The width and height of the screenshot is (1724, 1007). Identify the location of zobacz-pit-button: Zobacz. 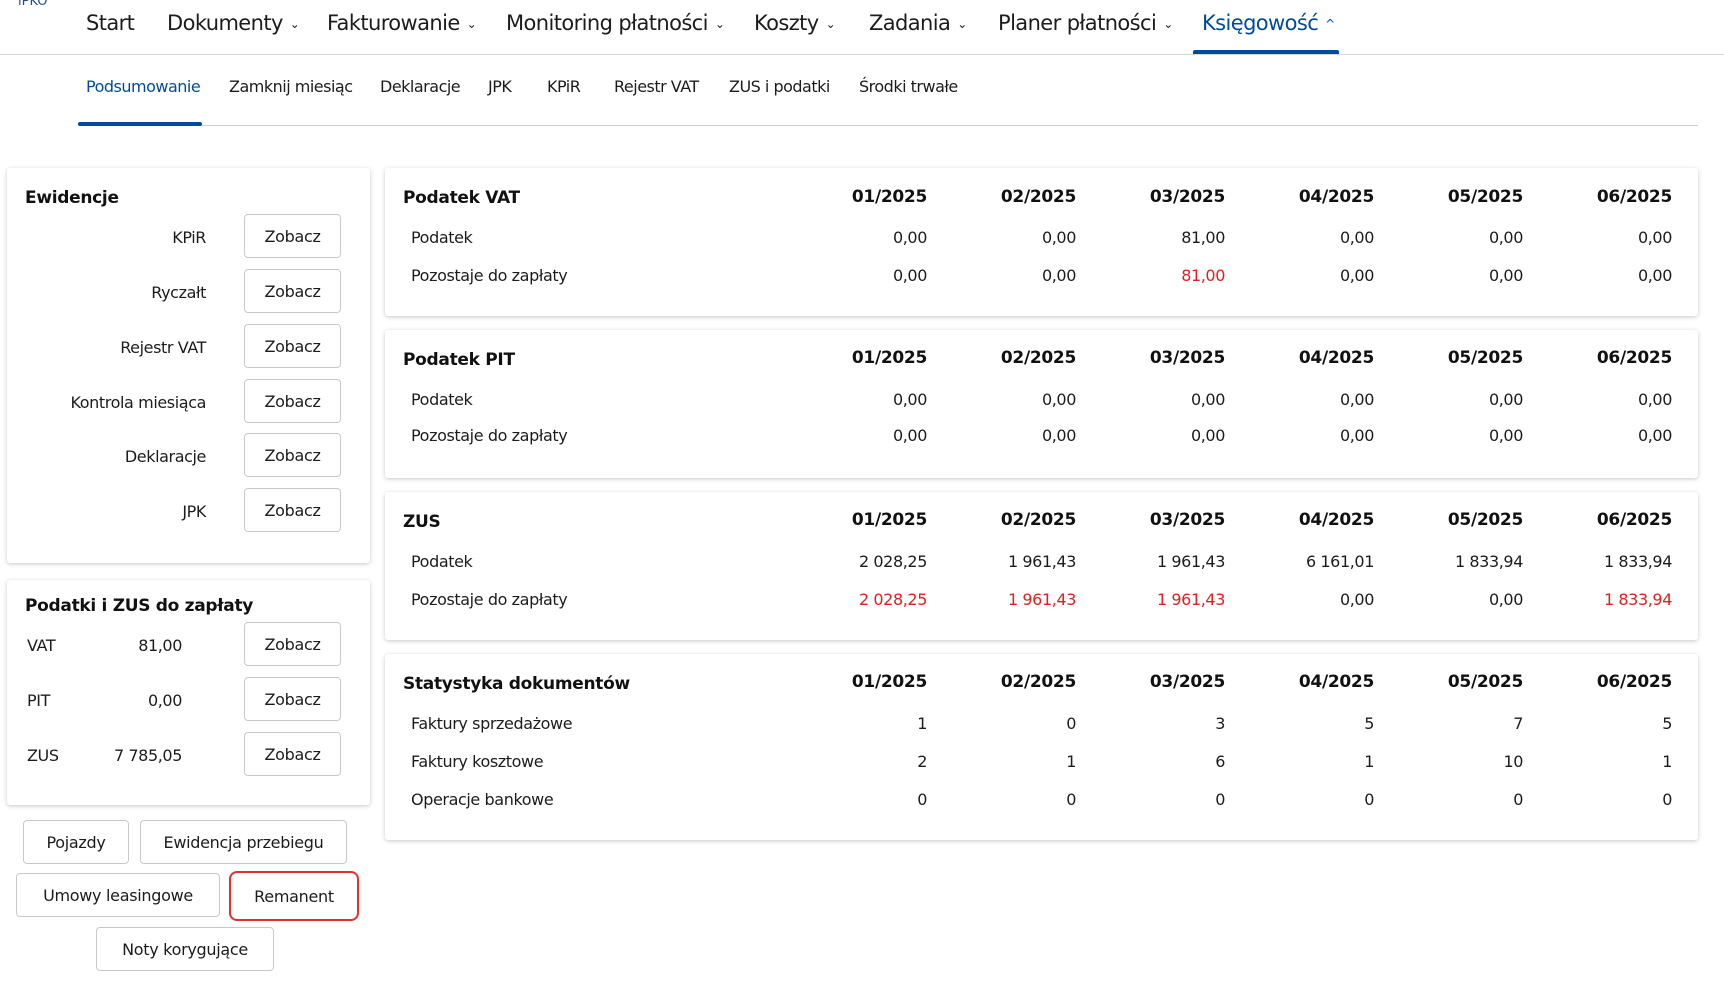
(292, 699).